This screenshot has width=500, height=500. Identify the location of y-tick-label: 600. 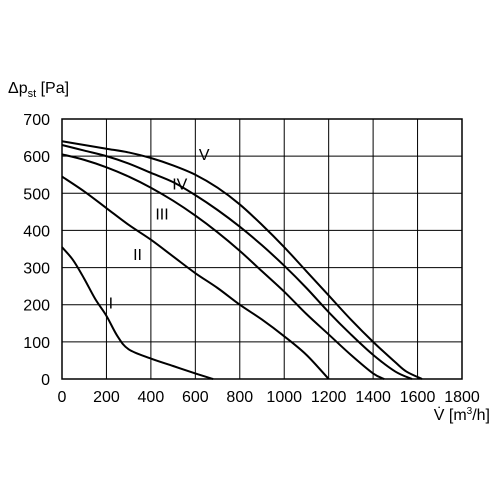
(36, 157).